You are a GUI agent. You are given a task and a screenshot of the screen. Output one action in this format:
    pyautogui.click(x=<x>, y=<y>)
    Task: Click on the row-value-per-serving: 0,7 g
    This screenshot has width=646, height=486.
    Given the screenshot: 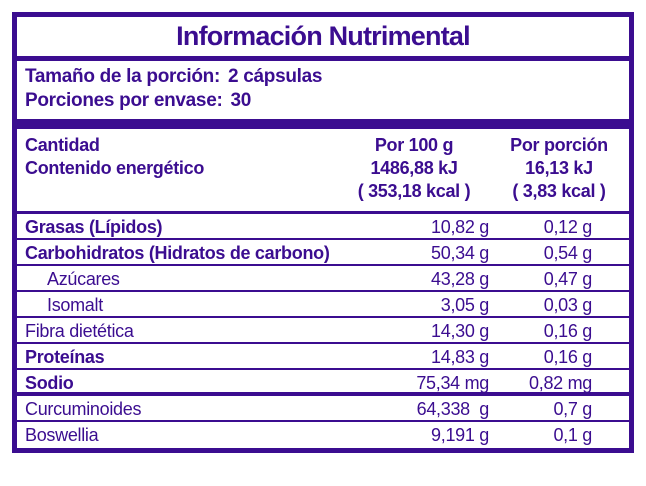 What is the action you would take?
    pyautogui.click(x=572, y=409)
    